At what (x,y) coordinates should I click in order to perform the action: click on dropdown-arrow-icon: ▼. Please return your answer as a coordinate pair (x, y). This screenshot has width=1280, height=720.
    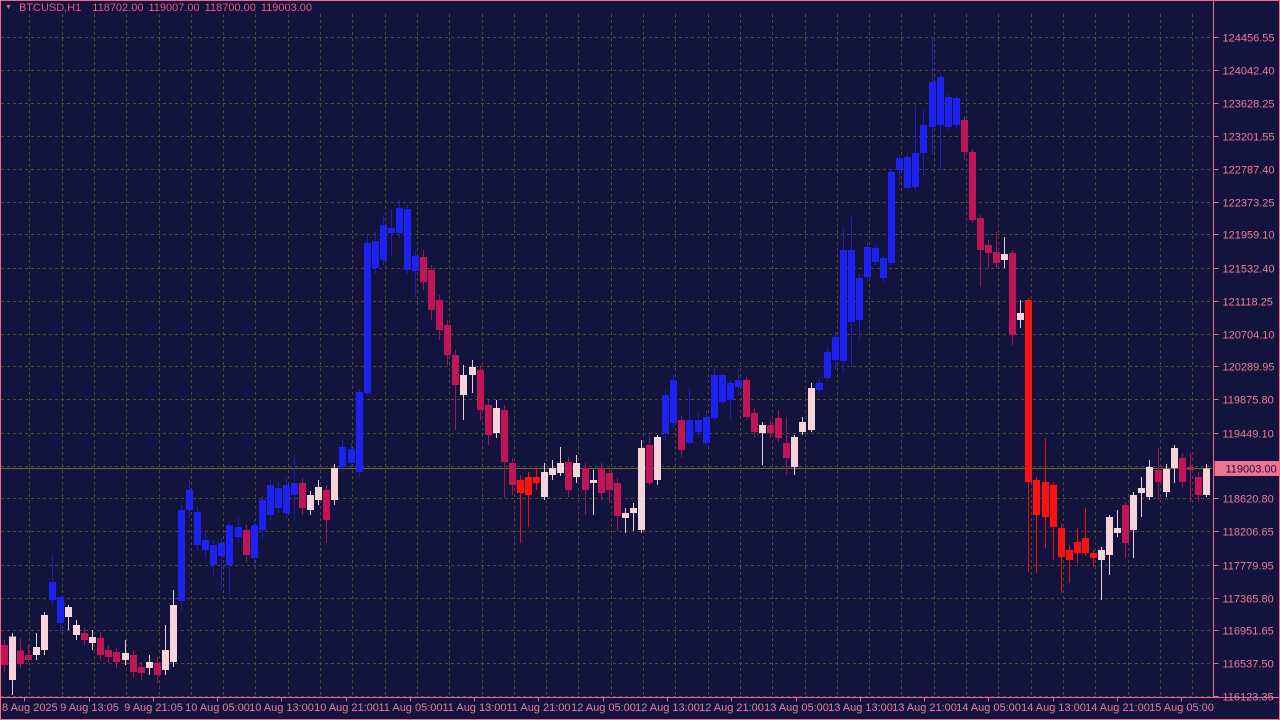
    Looking at the image, I should click on (8, 7).